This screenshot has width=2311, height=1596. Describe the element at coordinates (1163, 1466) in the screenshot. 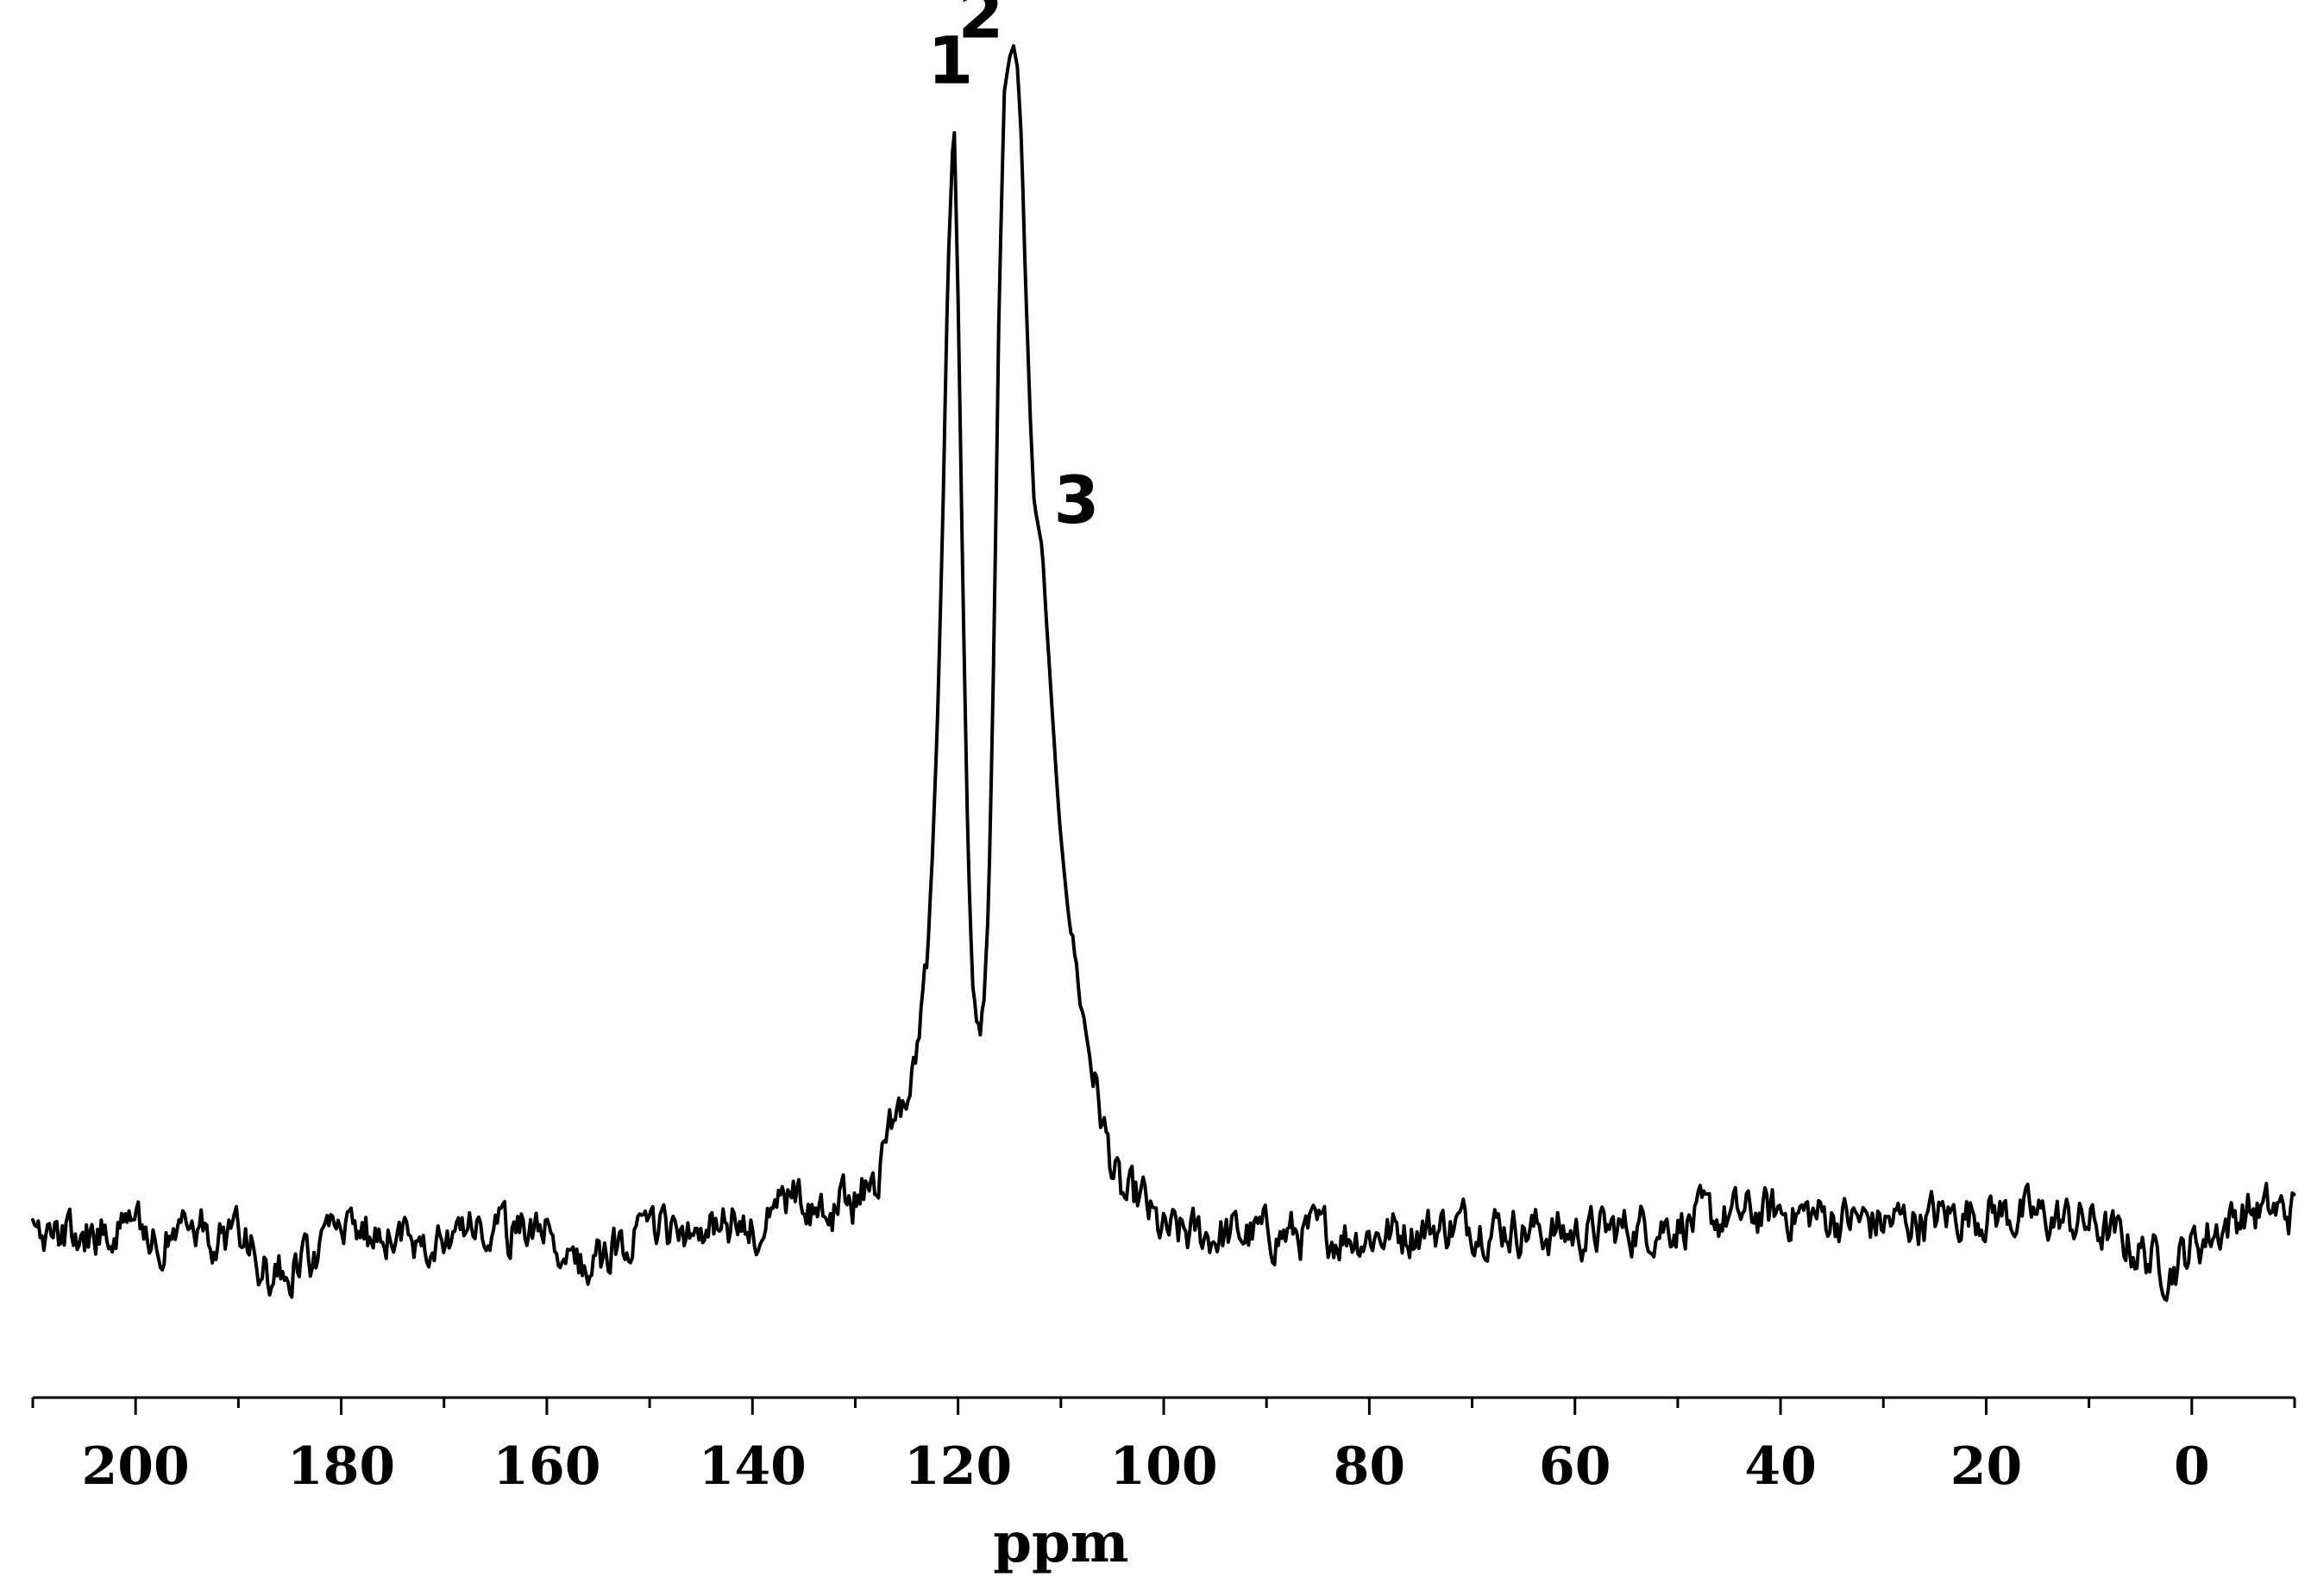

I see `x-tick-label-100: 100` at that location.